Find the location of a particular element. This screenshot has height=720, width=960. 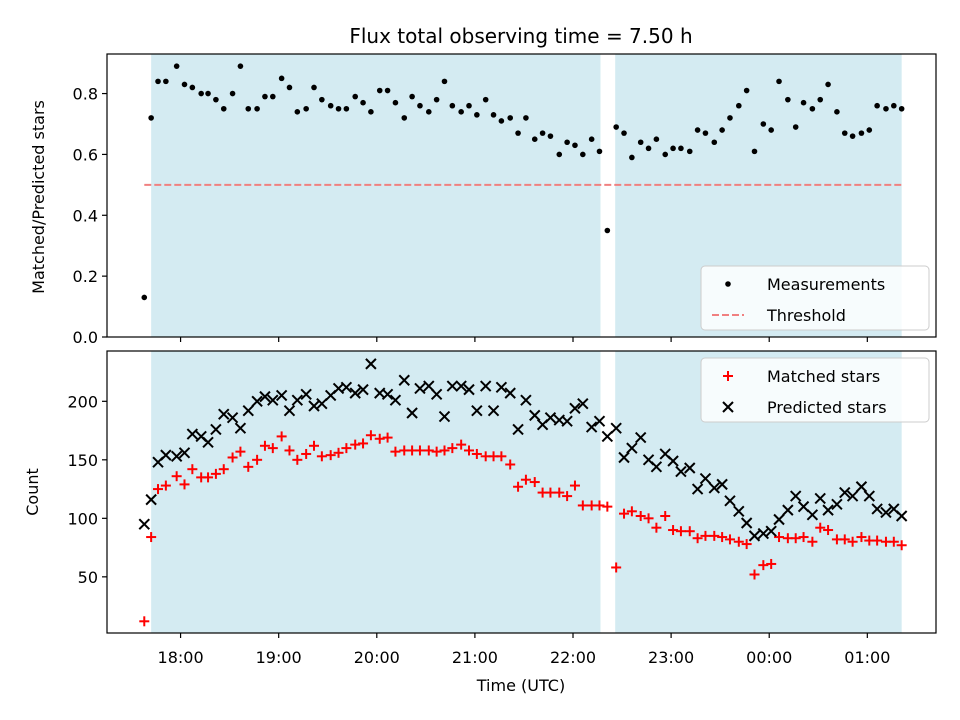

y-tick-label: 0.2 is located at coordinates (85, 276).